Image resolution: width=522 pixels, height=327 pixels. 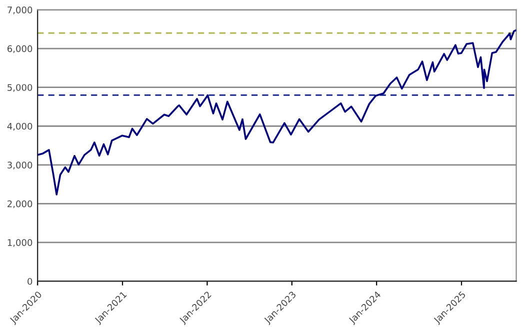 I want to click on y-tick-label: 0, so click(x=30, y=281).